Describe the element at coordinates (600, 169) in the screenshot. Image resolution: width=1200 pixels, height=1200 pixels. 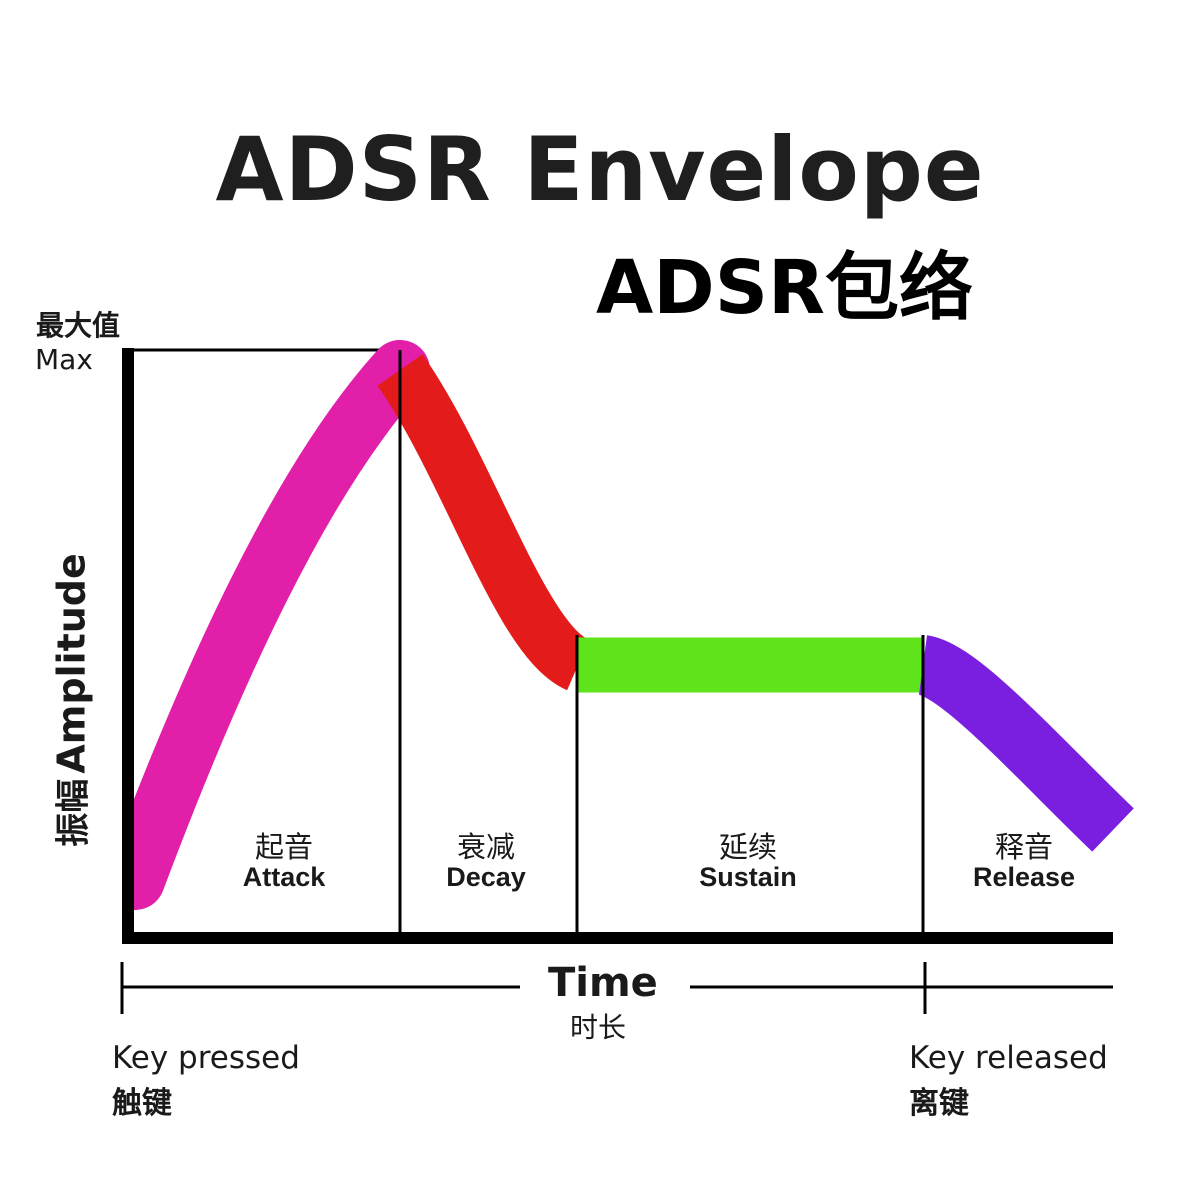
I see `diagram-title: ADSR Envelope` at that location.